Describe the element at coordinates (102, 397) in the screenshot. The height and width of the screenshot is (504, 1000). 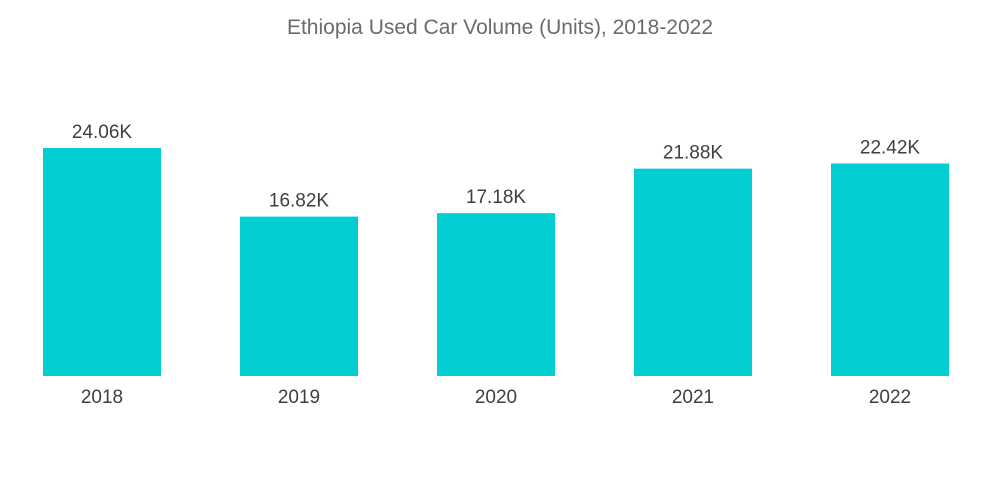
I see `x-tick-label-2018: 2018` at that location.